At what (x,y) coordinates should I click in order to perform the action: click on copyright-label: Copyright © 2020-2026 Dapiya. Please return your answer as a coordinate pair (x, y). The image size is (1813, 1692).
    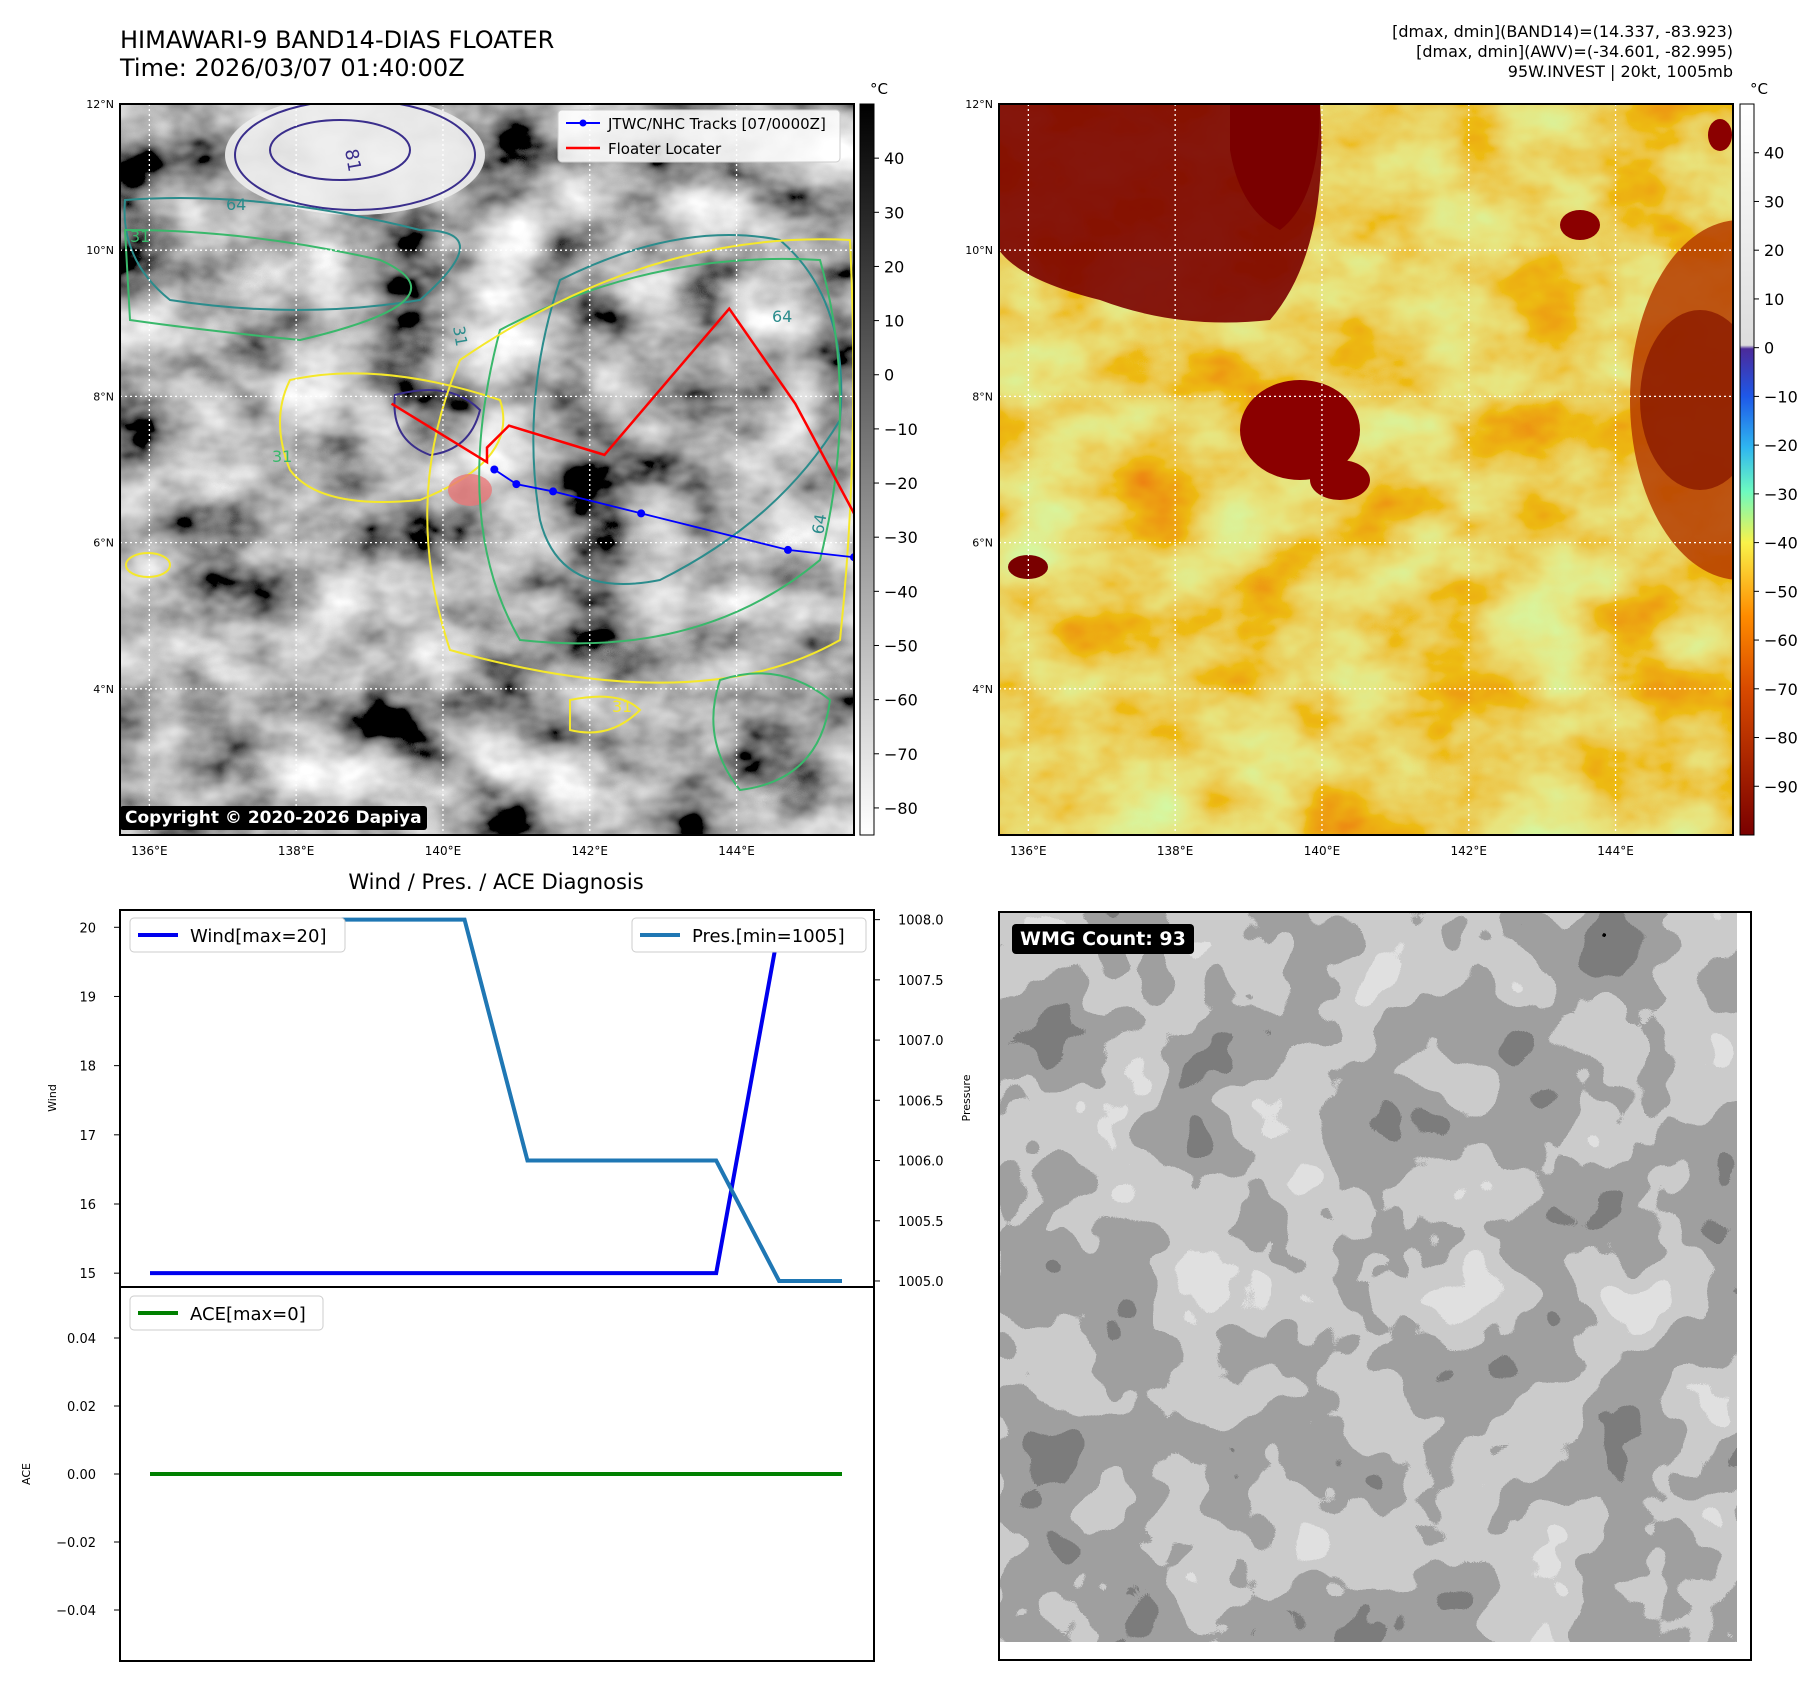
    Looking at the image, I should click on (273, 818).